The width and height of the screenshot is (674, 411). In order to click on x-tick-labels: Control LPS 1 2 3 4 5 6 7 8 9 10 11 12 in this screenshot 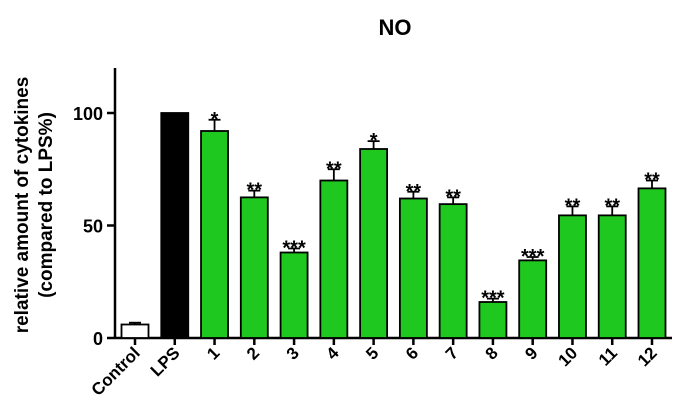, I will do `click(374, 369)`.